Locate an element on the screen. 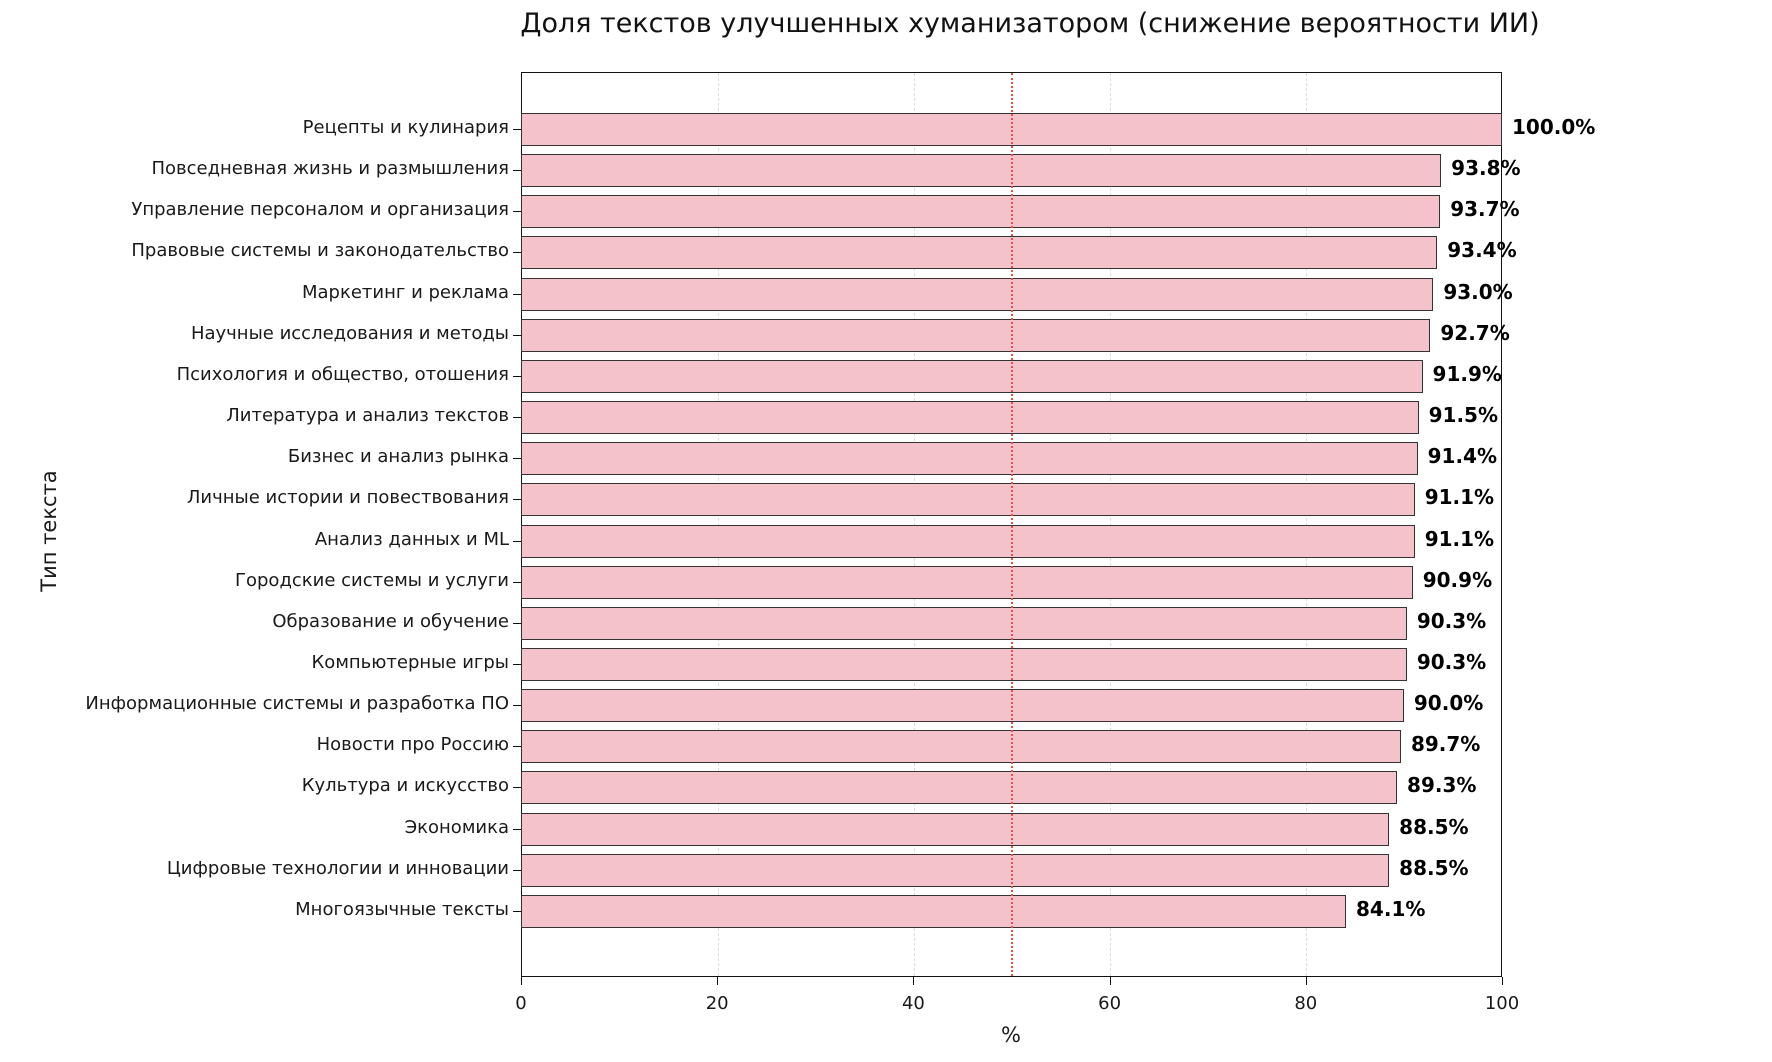  y-tick-label: Литература и анализ текстов is located at coordinates (367, 416).